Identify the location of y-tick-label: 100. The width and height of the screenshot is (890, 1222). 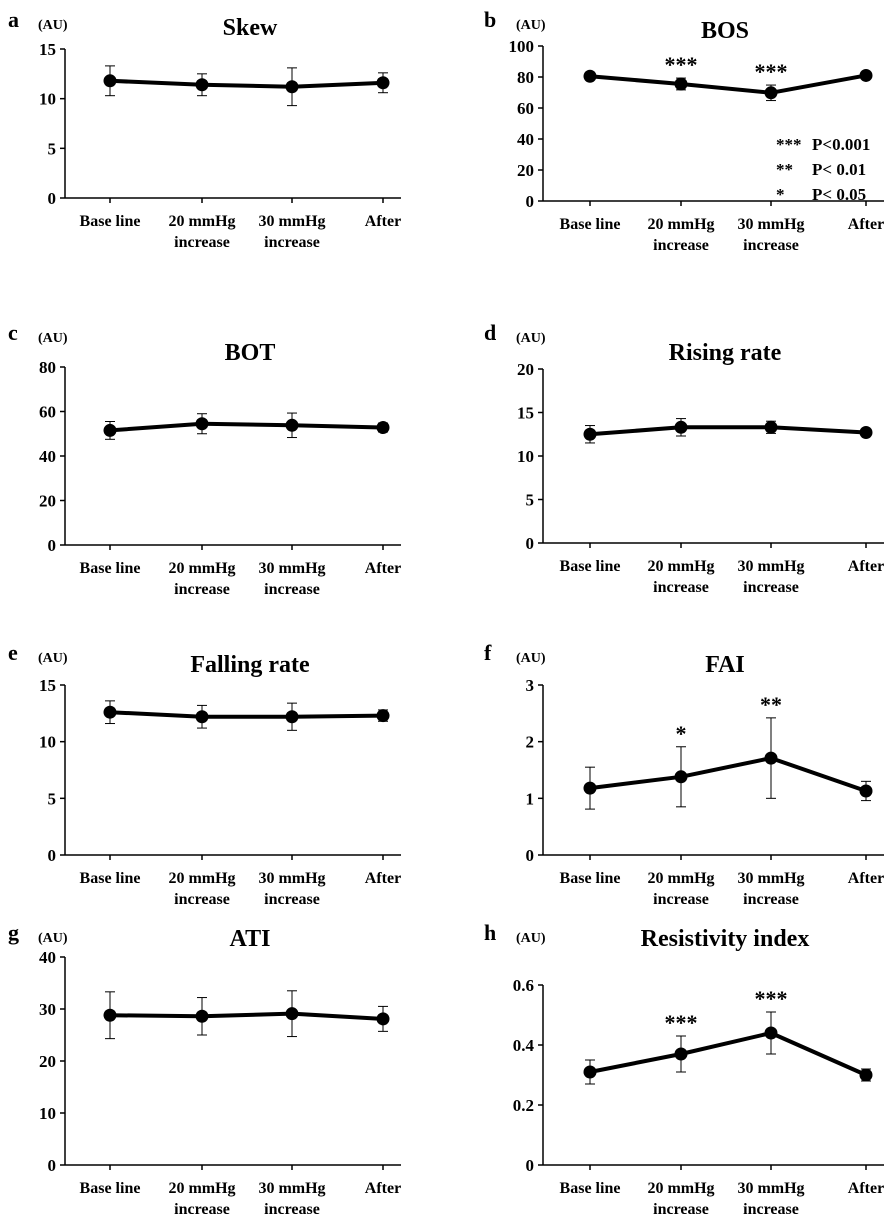
(522, 46).